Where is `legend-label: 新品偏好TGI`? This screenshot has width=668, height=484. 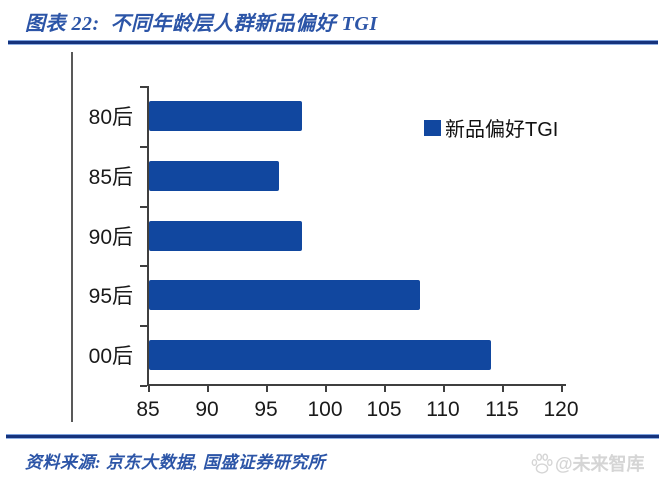
legend-label: 新品偏好TGI is located at coordinates (502, 130).